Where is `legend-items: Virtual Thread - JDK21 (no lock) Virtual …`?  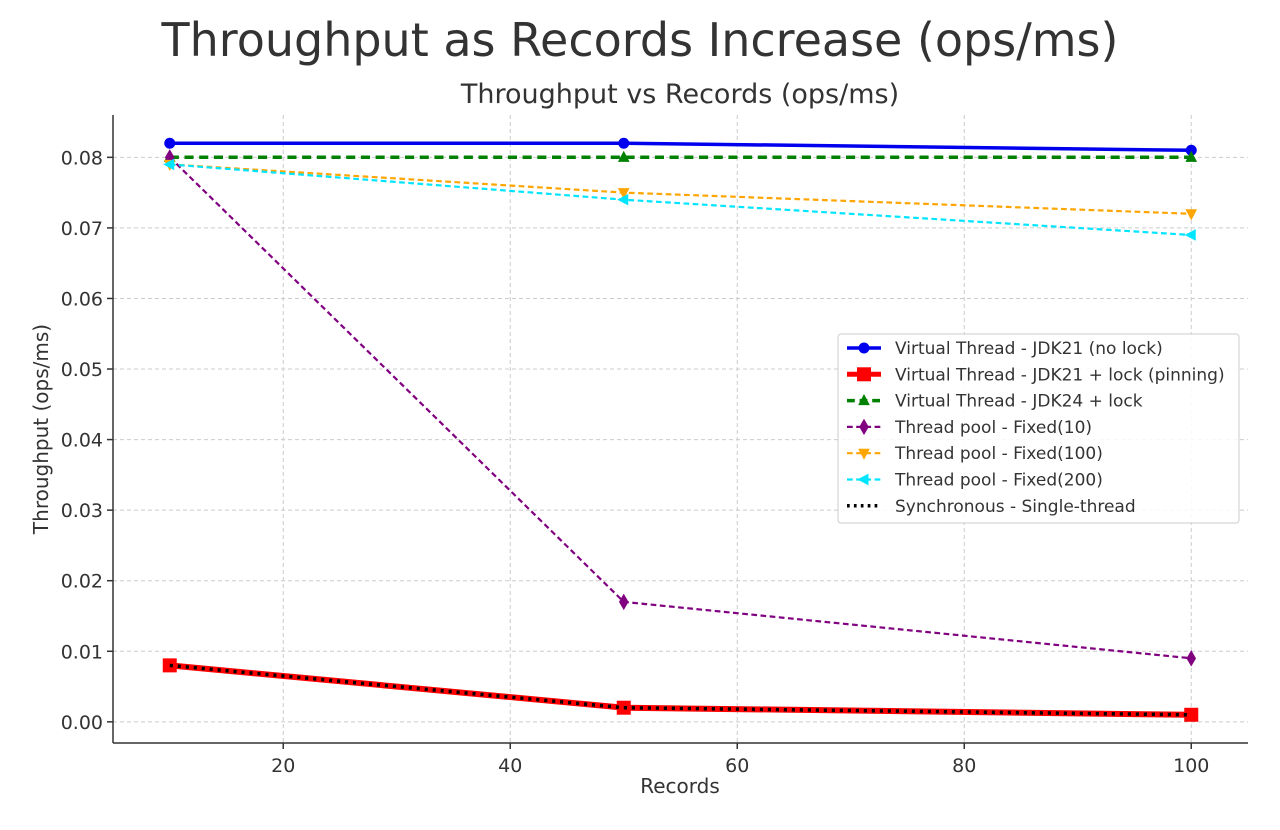
legend-items: Virtual Thread - JDK21 (no lock) Virtual … is located at coordinates (1036, 428).